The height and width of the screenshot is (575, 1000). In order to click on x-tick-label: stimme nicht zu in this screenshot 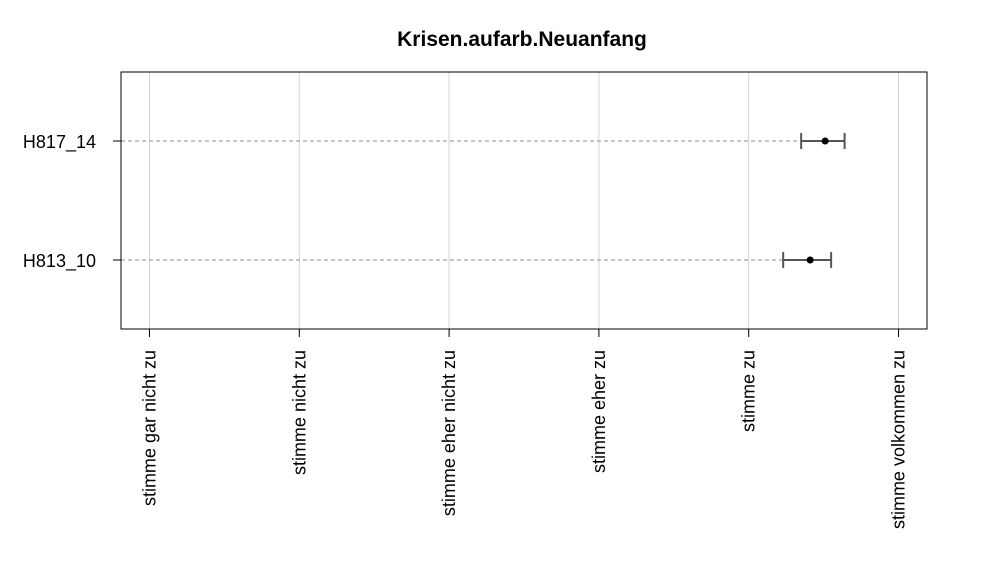, I will do `click(299, 412)`.